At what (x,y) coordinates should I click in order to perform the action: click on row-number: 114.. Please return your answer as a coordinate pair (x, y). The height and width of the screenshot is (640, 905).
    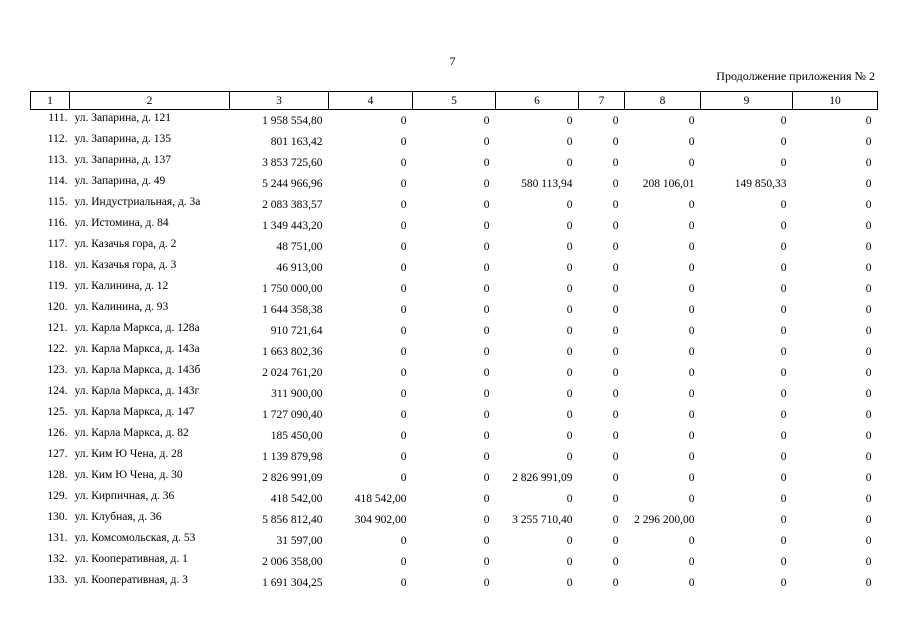
    Looking at the image, I should click on (57, 180).